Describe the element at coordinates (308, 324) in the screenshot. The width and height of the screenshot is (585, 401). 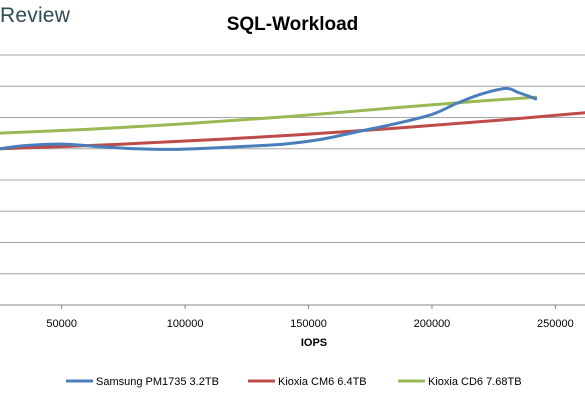
I see `x-tick-label: 150000` at that location.